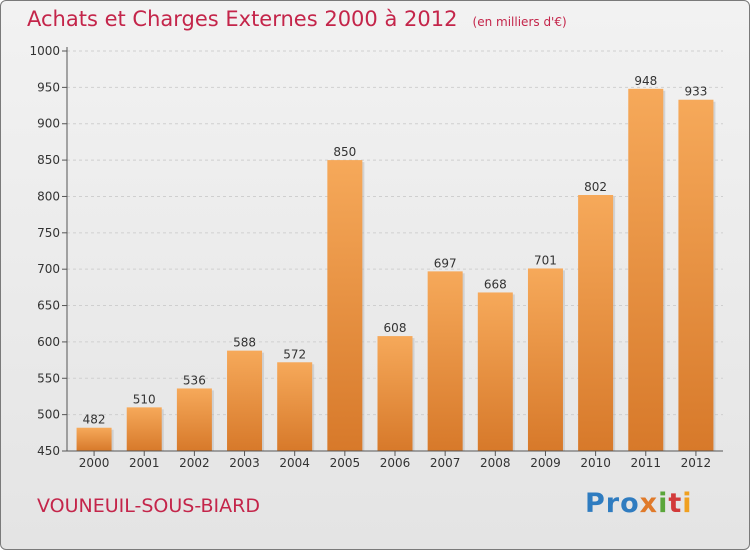 The image size is (750, 550). I want to click on y-tick-label: 550, so click(48, 378).